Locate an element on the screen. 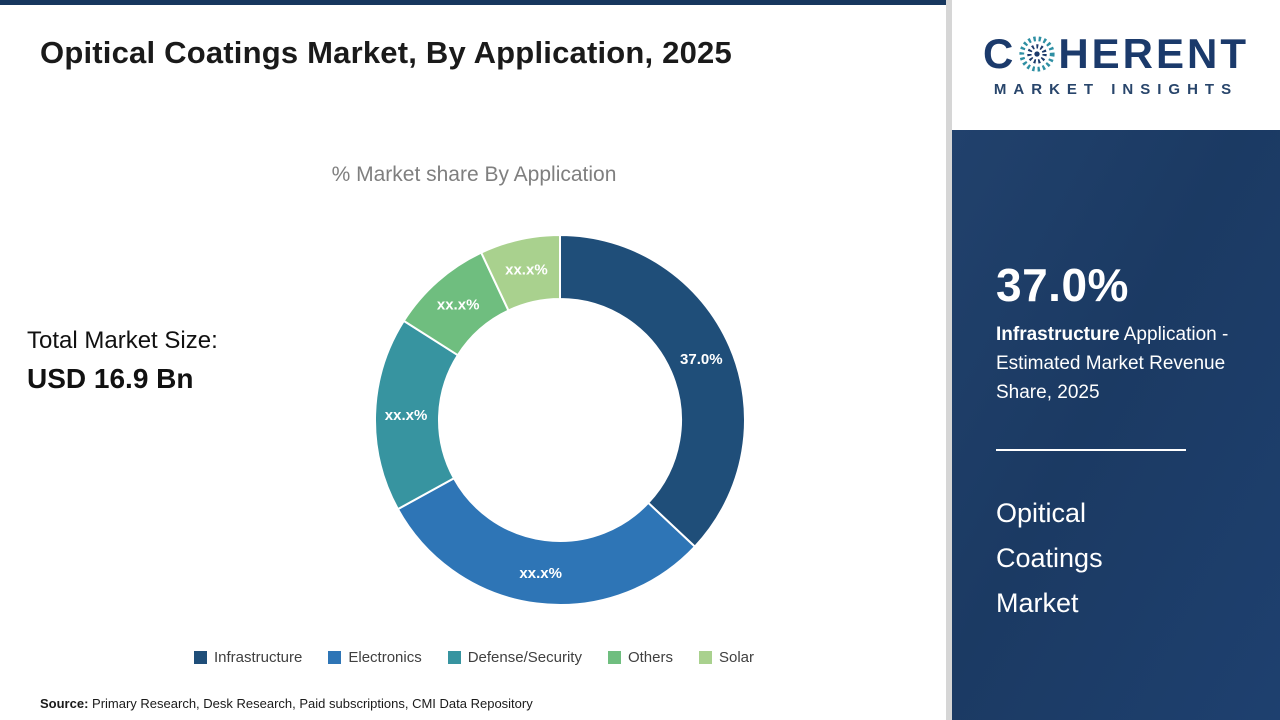  legend-label-solar: Solar is located at coordinates (736, 657).